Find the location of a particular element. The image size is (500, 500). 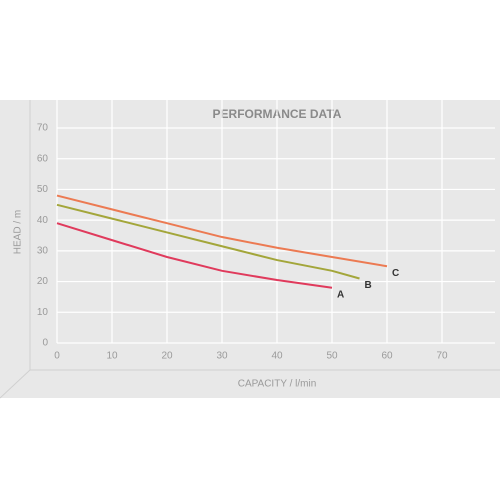

x-tick-label: 50 is located at coordinates (332, 356).